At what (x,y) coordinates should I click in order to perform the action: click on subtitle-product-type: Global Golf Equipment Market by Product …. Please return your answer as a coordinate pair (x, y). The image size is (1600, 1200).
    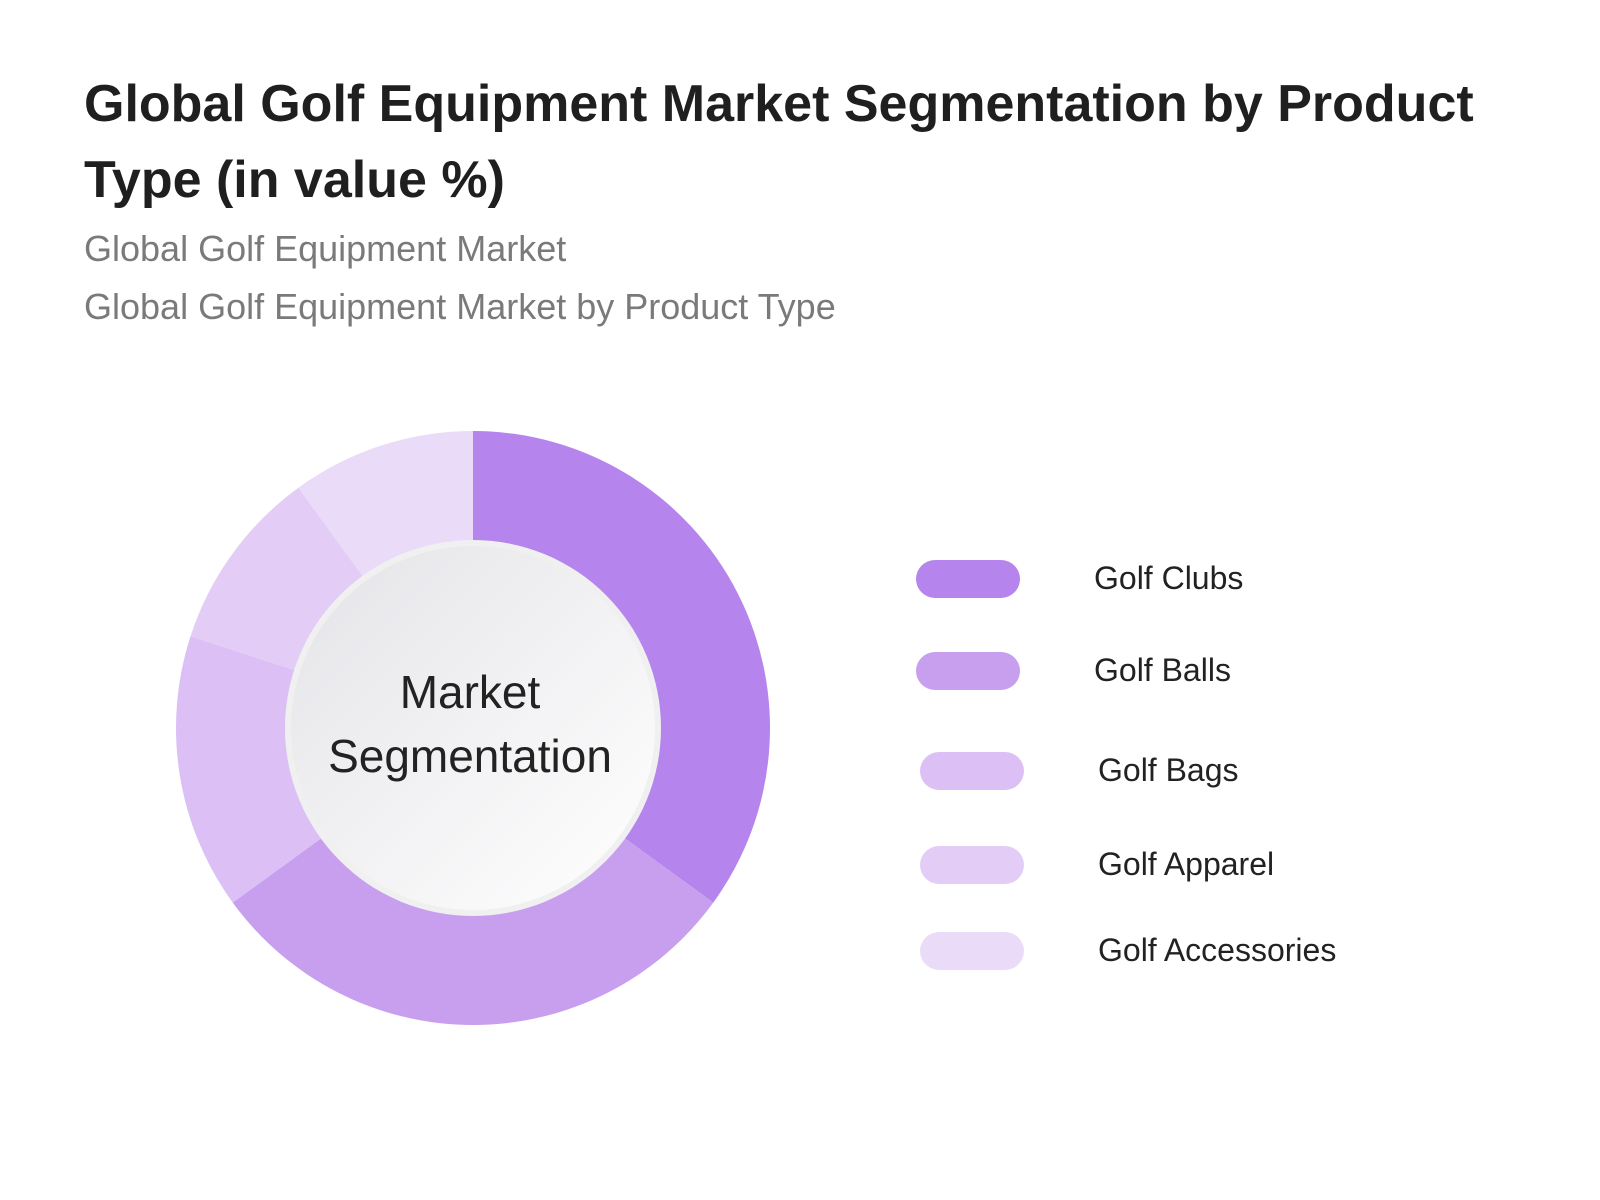
    Looking at the image, I should click on (460, 306).